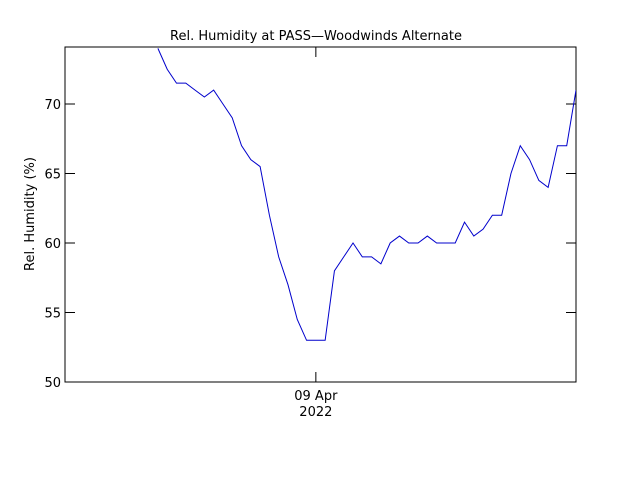  What do you see at coordinates (30, 214) in the screenshot?
I see `y-axis-label: Rel. Humidity (%)` at bounding box center [30, 214].